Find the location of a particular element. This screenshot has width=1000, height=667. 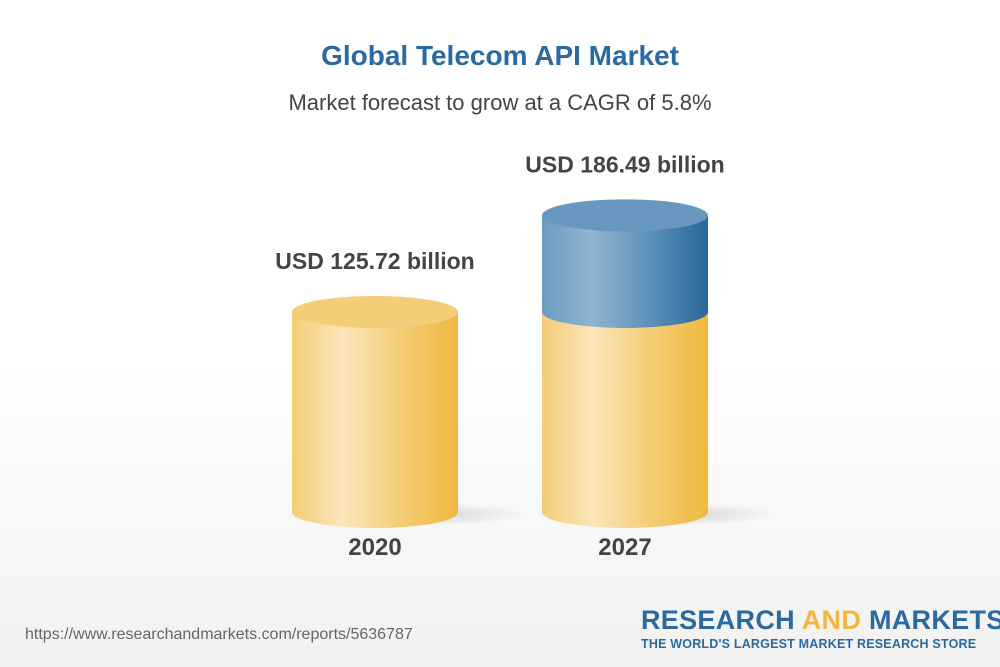

data-label-2027: USD 186.49 billion is located at coordinates (624, 164).